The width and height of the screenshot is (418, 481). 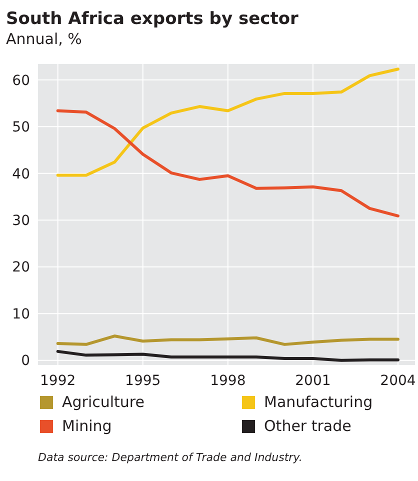 What do you see at coordinates (103, 402) in the screenshot?
I see `legend-label: Agriculture` at bounding box center [103, 402].